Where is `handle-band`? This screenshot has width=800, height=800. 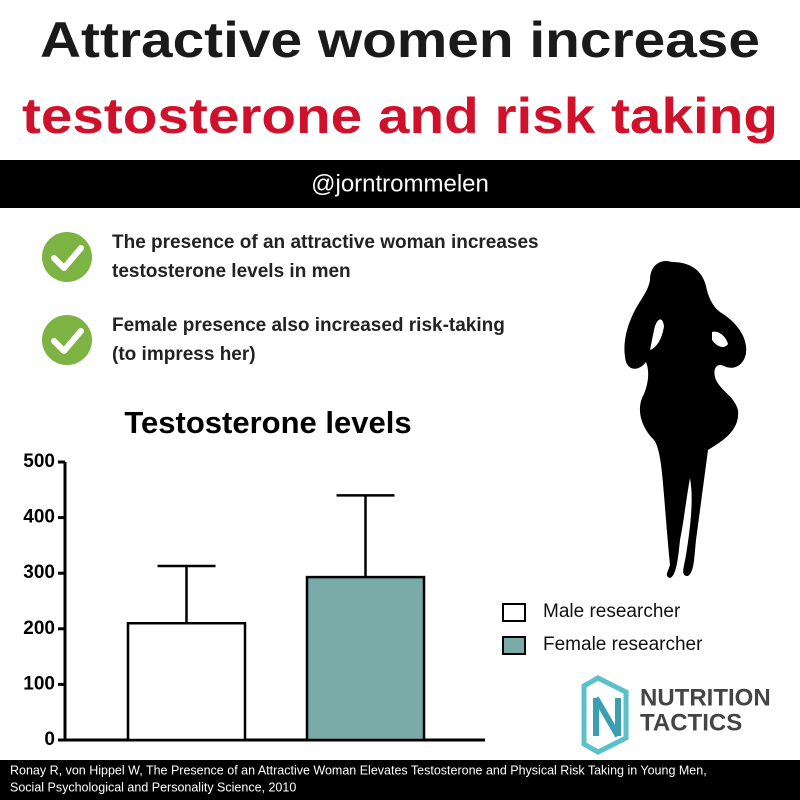
handle-band is located at coordinates (400, 184).